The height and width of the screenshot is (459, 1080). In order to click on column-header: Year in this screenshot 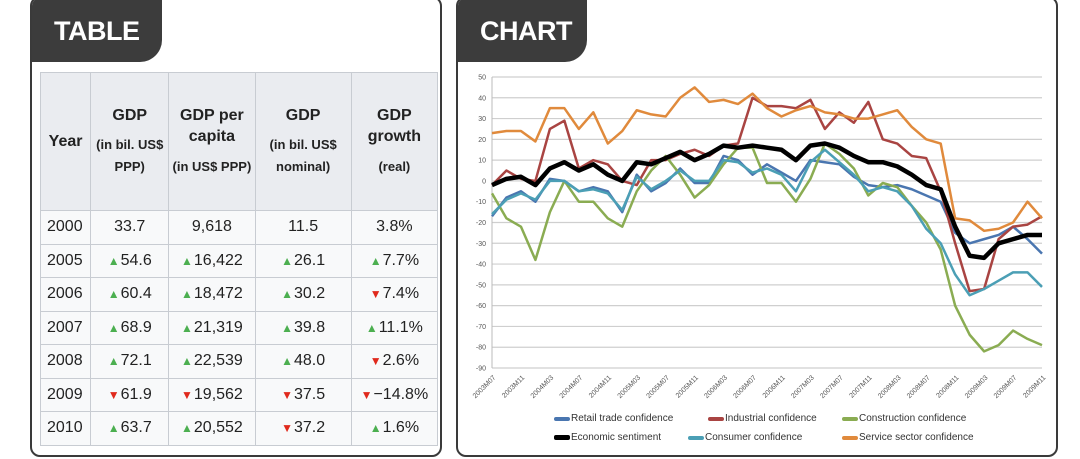, I will do `click(65, 141)`.